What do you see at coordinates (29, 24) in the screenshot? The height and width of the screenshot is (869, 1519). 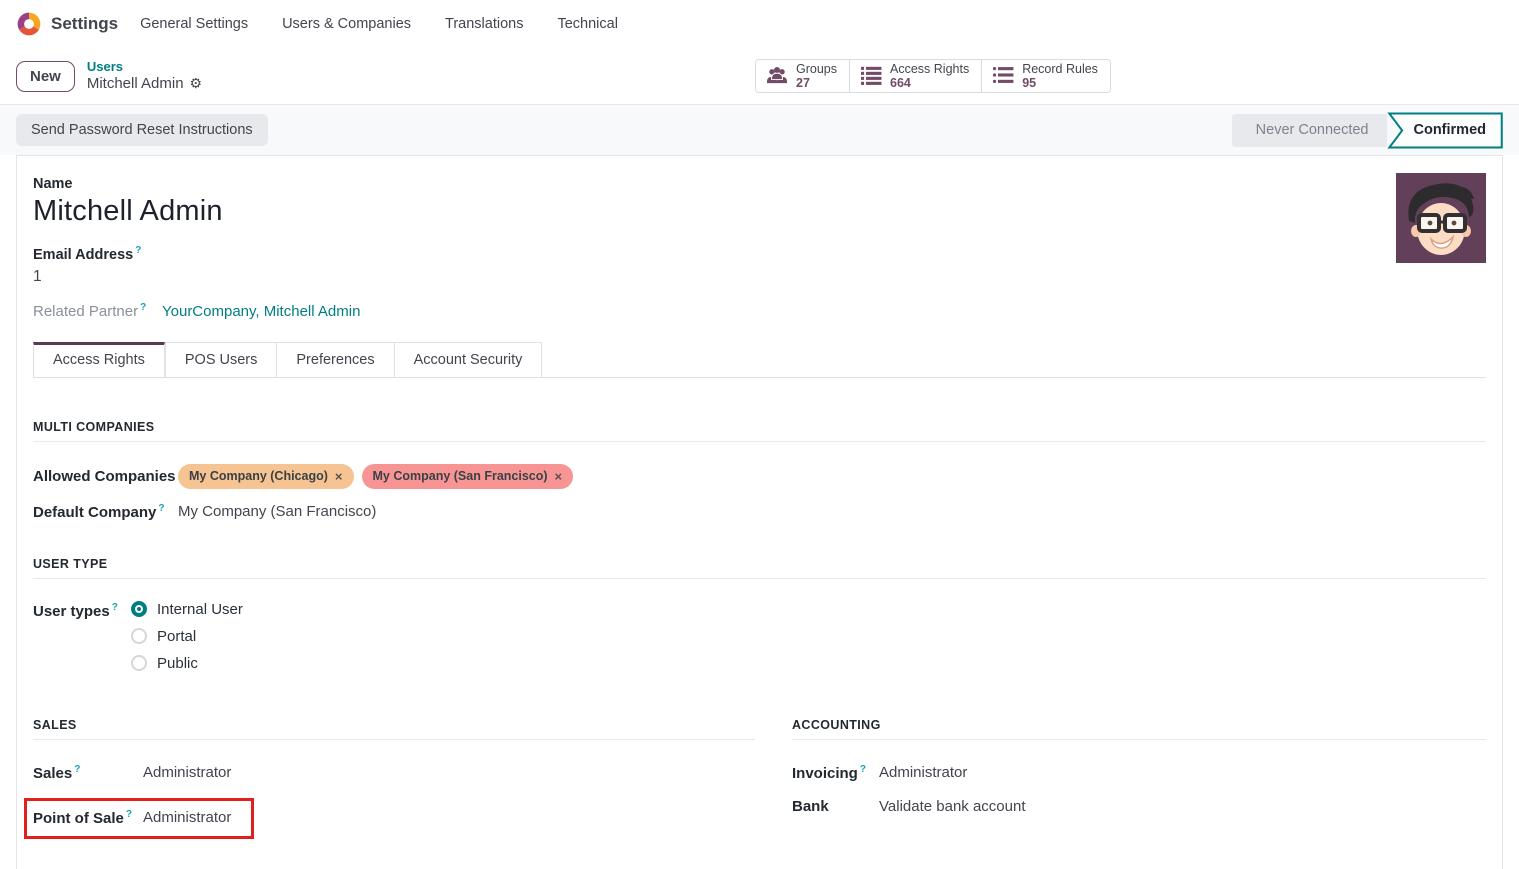 I see `odoo-logo-icon` at bounding box center [29, 24].